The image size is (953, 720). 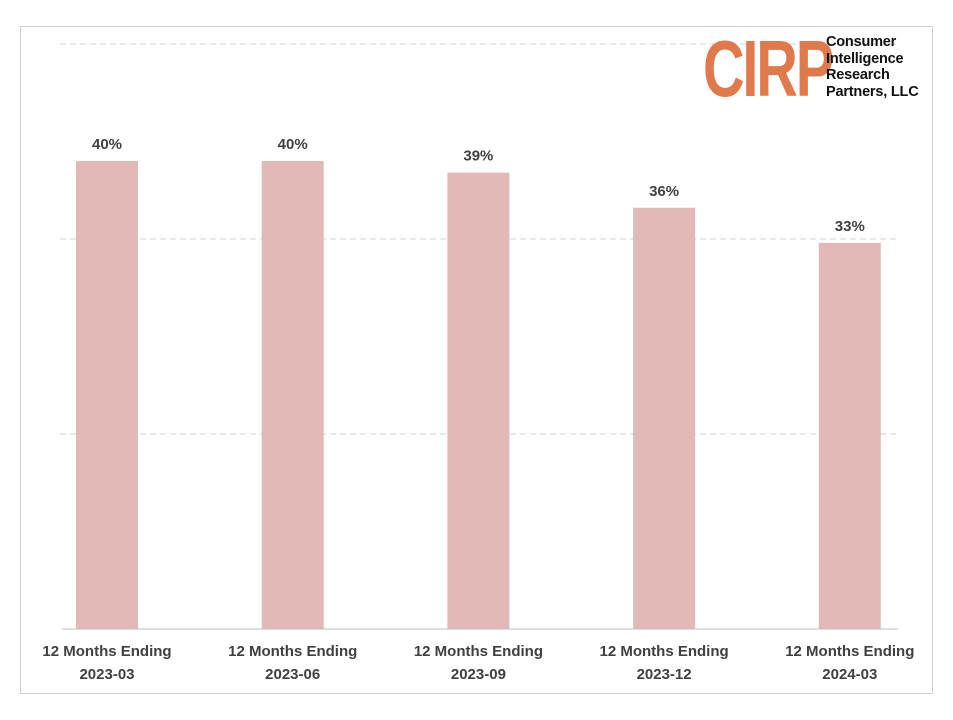 I want to click on x-tick-label-2-0: 12 Months Ending, so click(x=478, y=651).